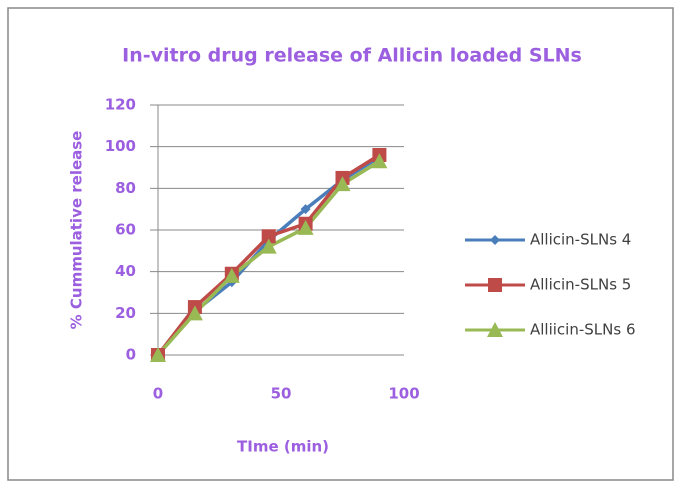  I want to click on legend-label: Allicin-SLNs 4, so click(580, 240).